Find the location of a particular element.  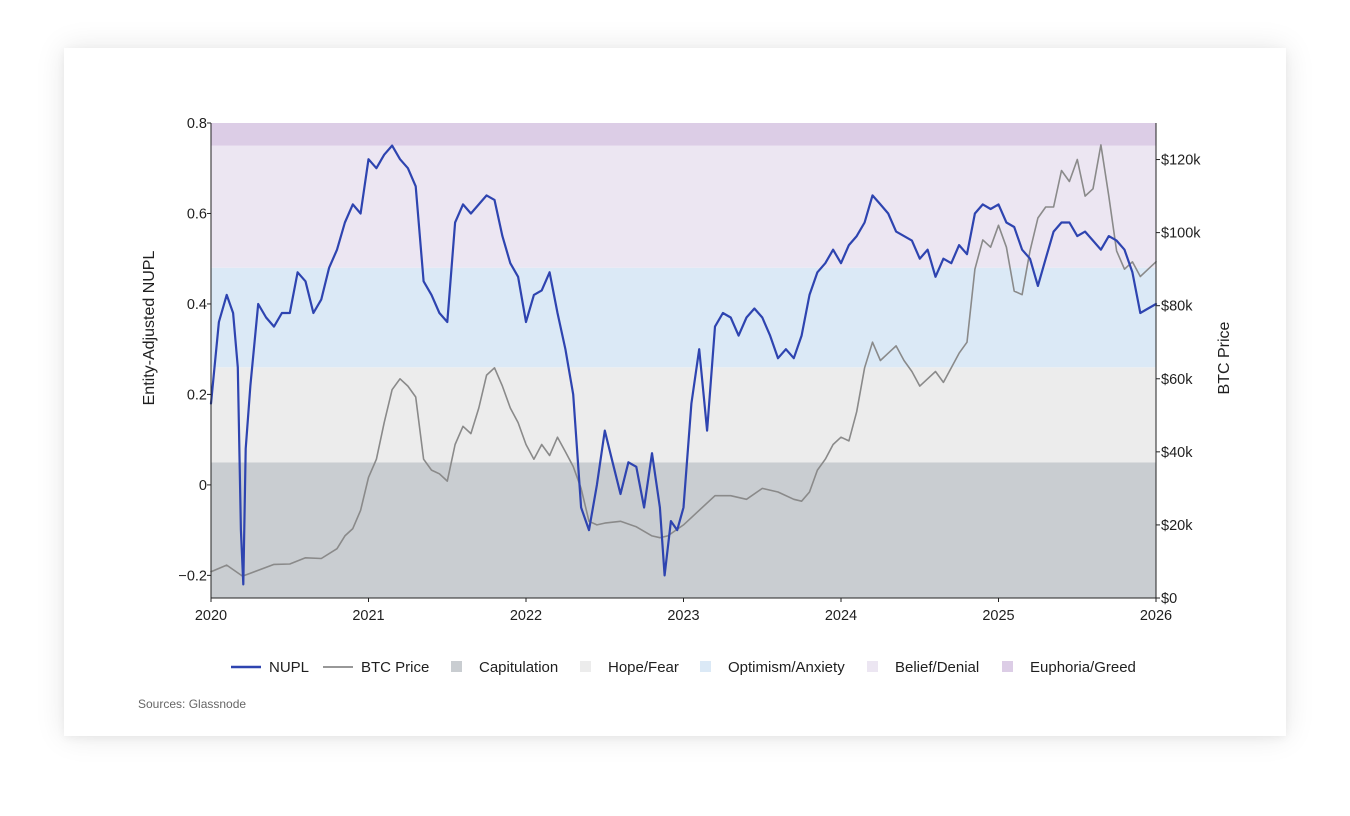

legend-item-btc-price: BTC Price is located at coordinates (376, 667).